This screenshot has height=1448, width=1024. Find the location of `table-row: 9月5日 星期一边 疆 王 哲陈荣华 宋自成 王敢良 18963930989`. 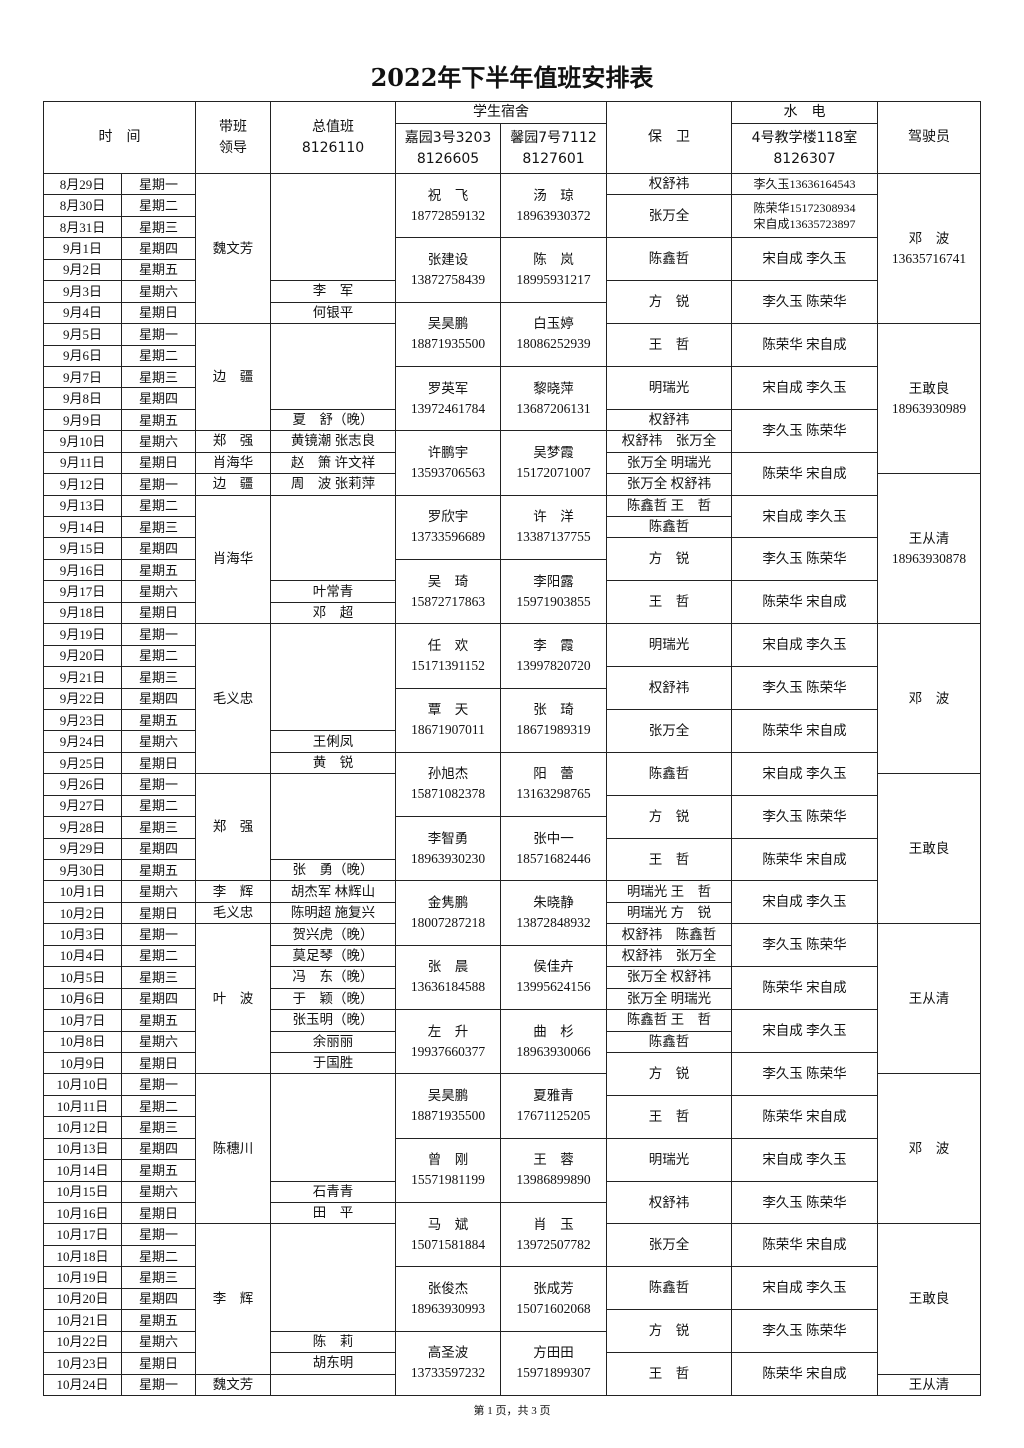

table-row: 9月5日 星期一边 疆 王 哲陈荣华 宋自成 王敢良 18963930989 is located at coordinates (512, 399).